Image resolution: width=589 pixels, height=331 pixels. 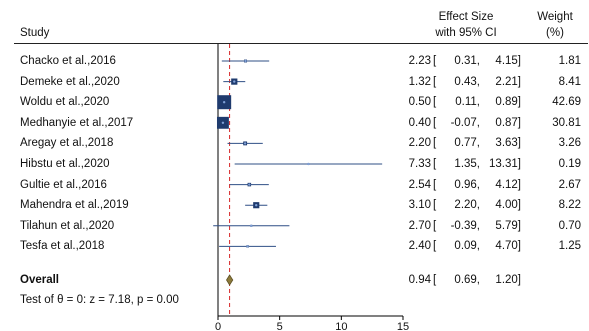 I want to click on study-effect-size: 1.32, so click(x=419, y=81).